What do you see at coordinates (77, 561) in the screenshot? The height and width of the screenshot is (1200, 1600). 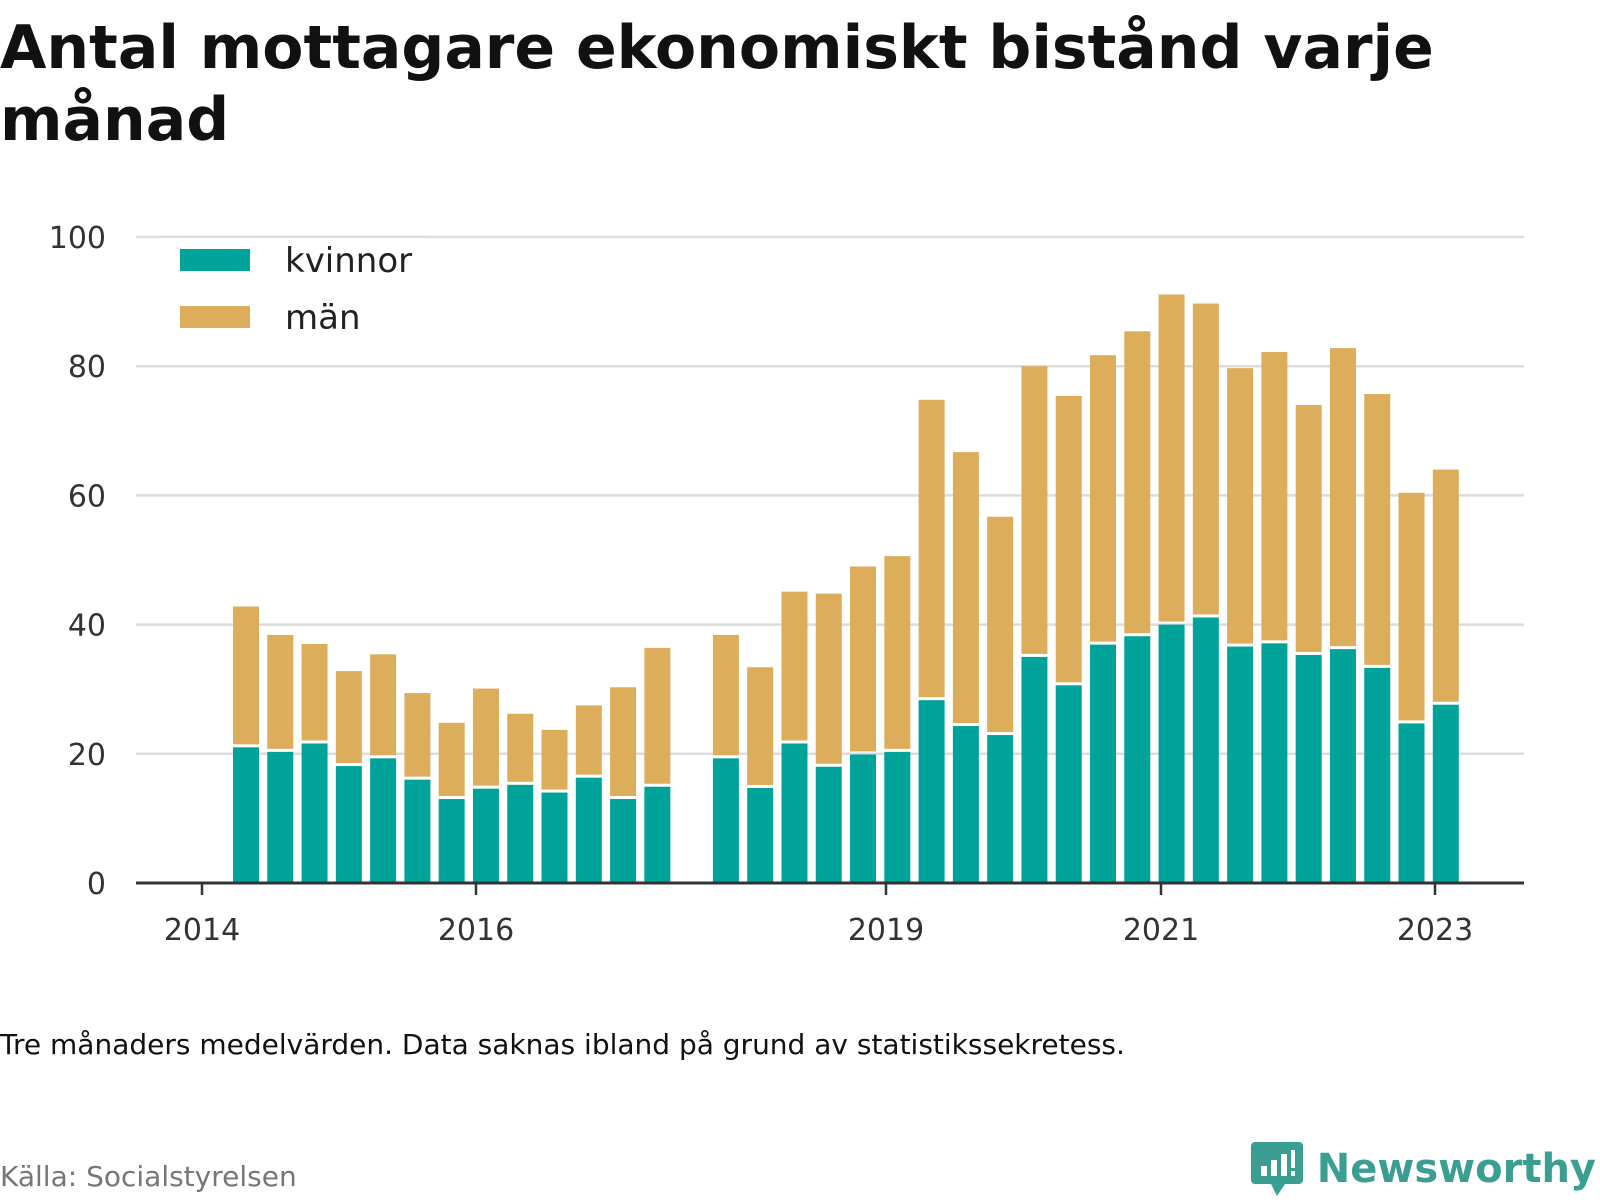 I see `y-axis-ticks: 0 20 40 60 80 100` at bounding box center [77, 561].